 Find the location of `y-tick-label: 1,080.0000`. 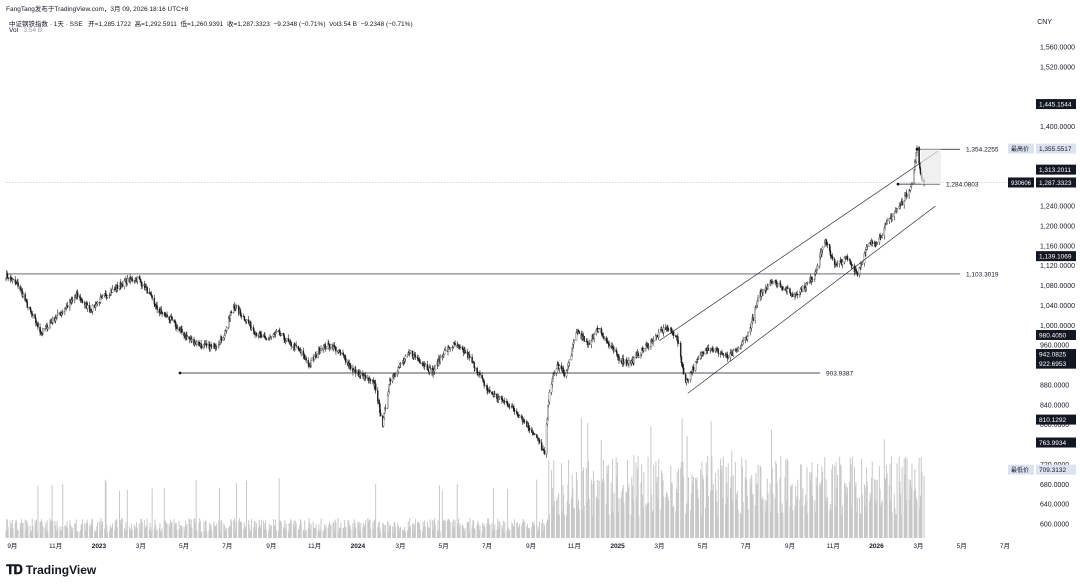

y-tick-label: 1,080.0000 is located at coordinates (1057, 286).